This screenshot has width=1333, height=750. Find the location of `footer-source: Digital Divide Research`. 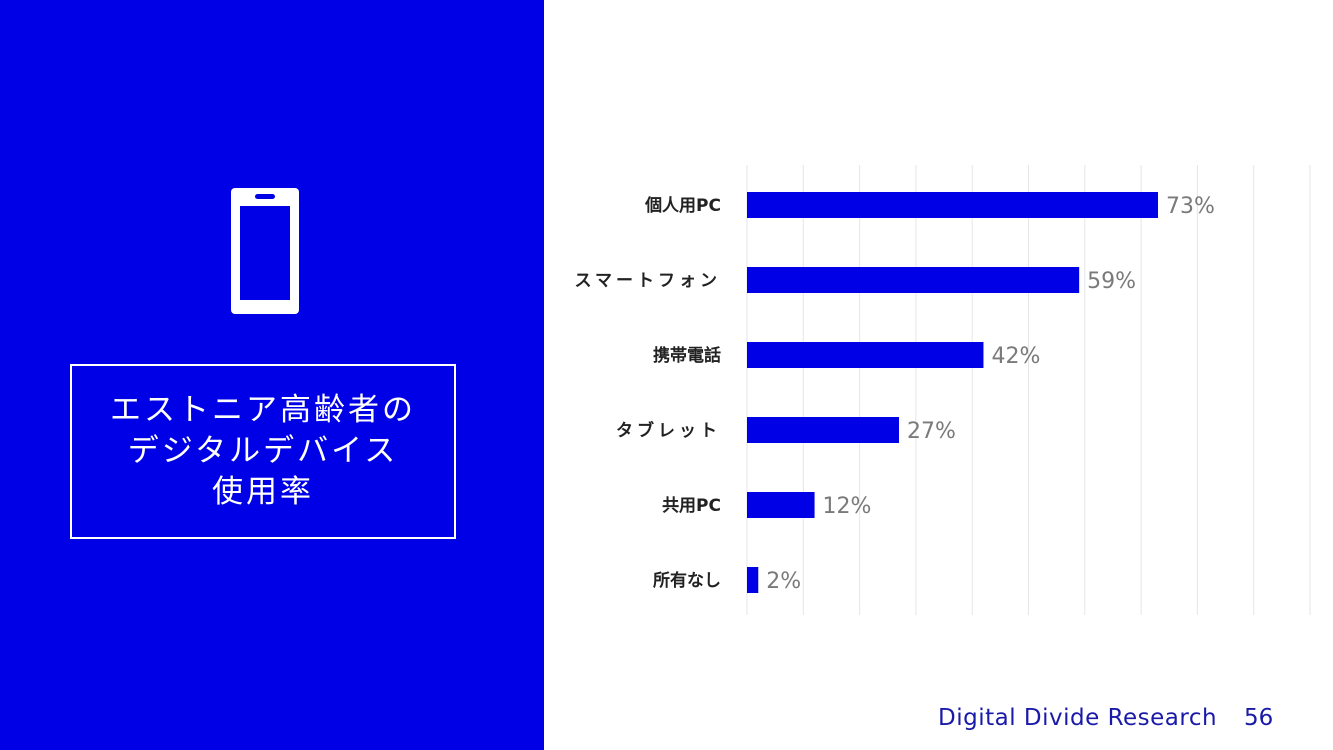

footer-source: Digital Divide Research is located at coordinates (1078, 718).